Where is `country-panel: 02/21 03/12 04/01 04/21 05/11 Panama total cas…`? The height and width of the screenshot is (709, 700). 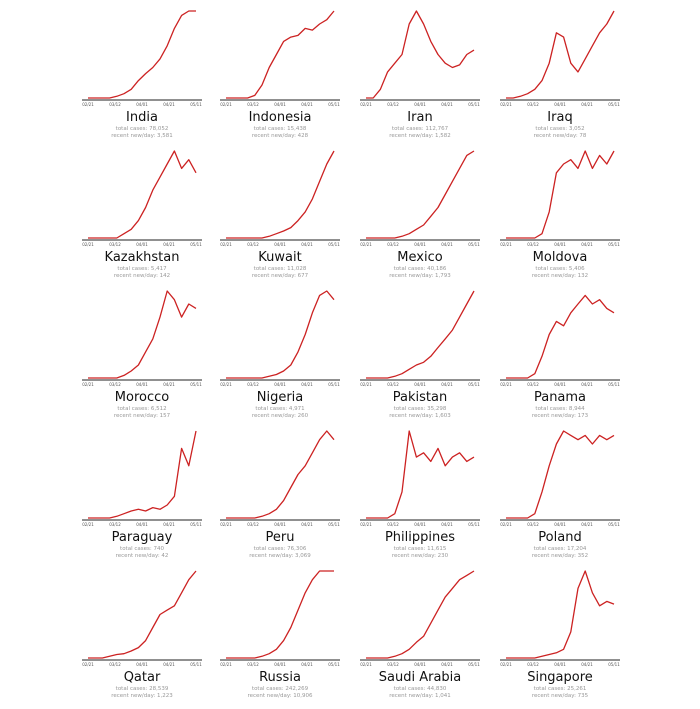 country-panel: 02/21 03/12 04/01 04/21 05/11 Panama total cas… is located at coordinates (560, 353).